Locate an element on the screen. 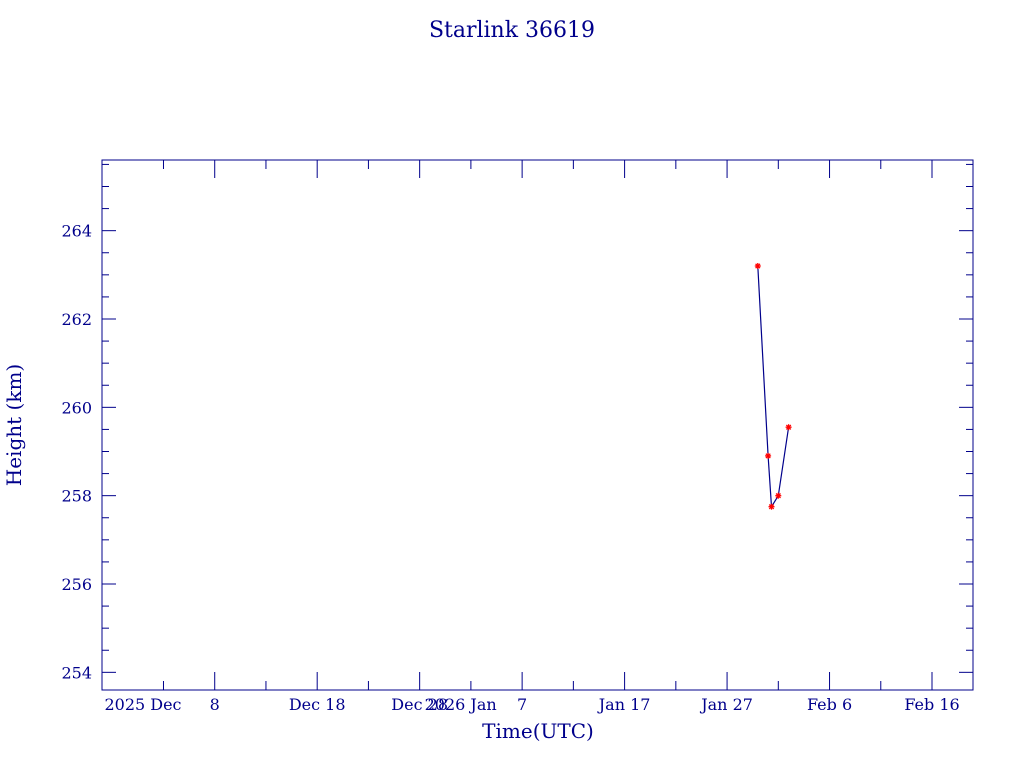  x-tick-label: Dec 18 is located at coordinates (317, 704).